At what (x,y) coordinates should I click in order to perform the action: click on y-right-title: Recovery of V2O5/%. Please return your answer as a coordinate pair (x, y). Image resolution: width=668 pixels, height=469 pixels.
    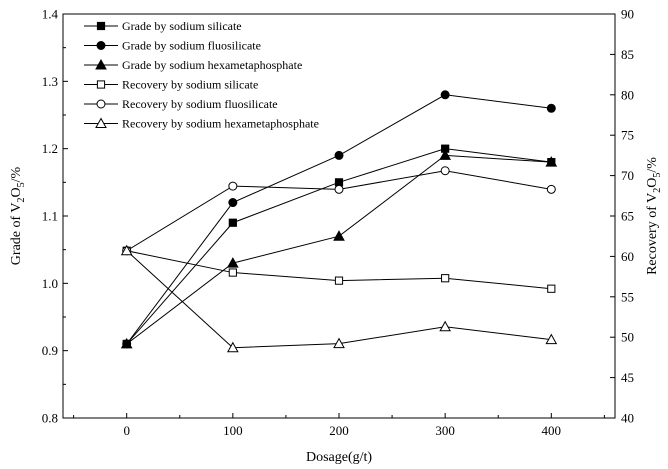
    Looking at the image, I should click on (654, 216).